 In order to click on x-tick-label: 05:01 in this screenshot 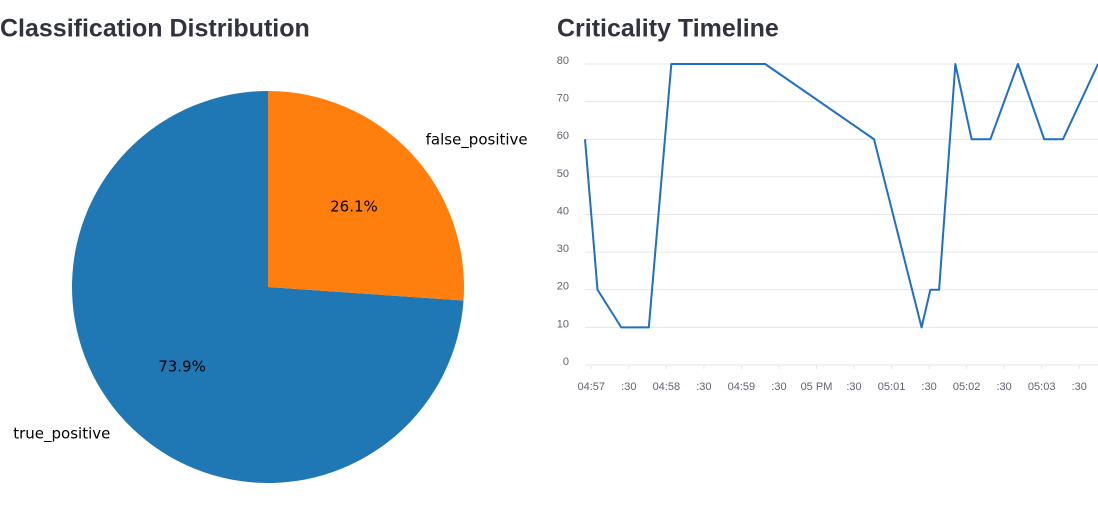, I will do `click(892, 387)`.